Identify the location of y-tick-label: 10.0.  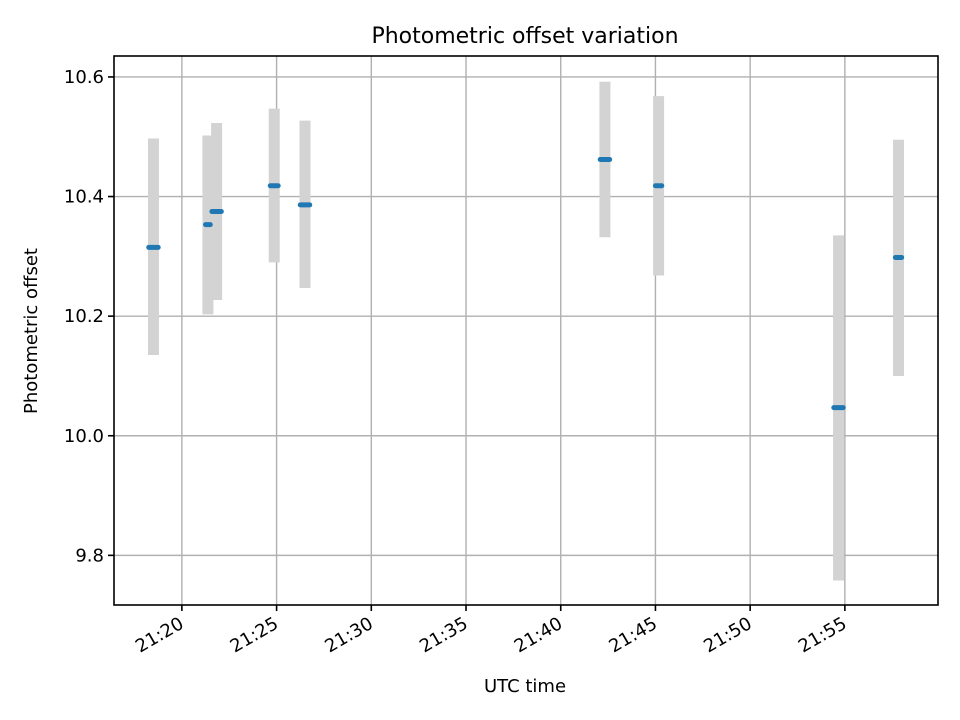
(84, 436).